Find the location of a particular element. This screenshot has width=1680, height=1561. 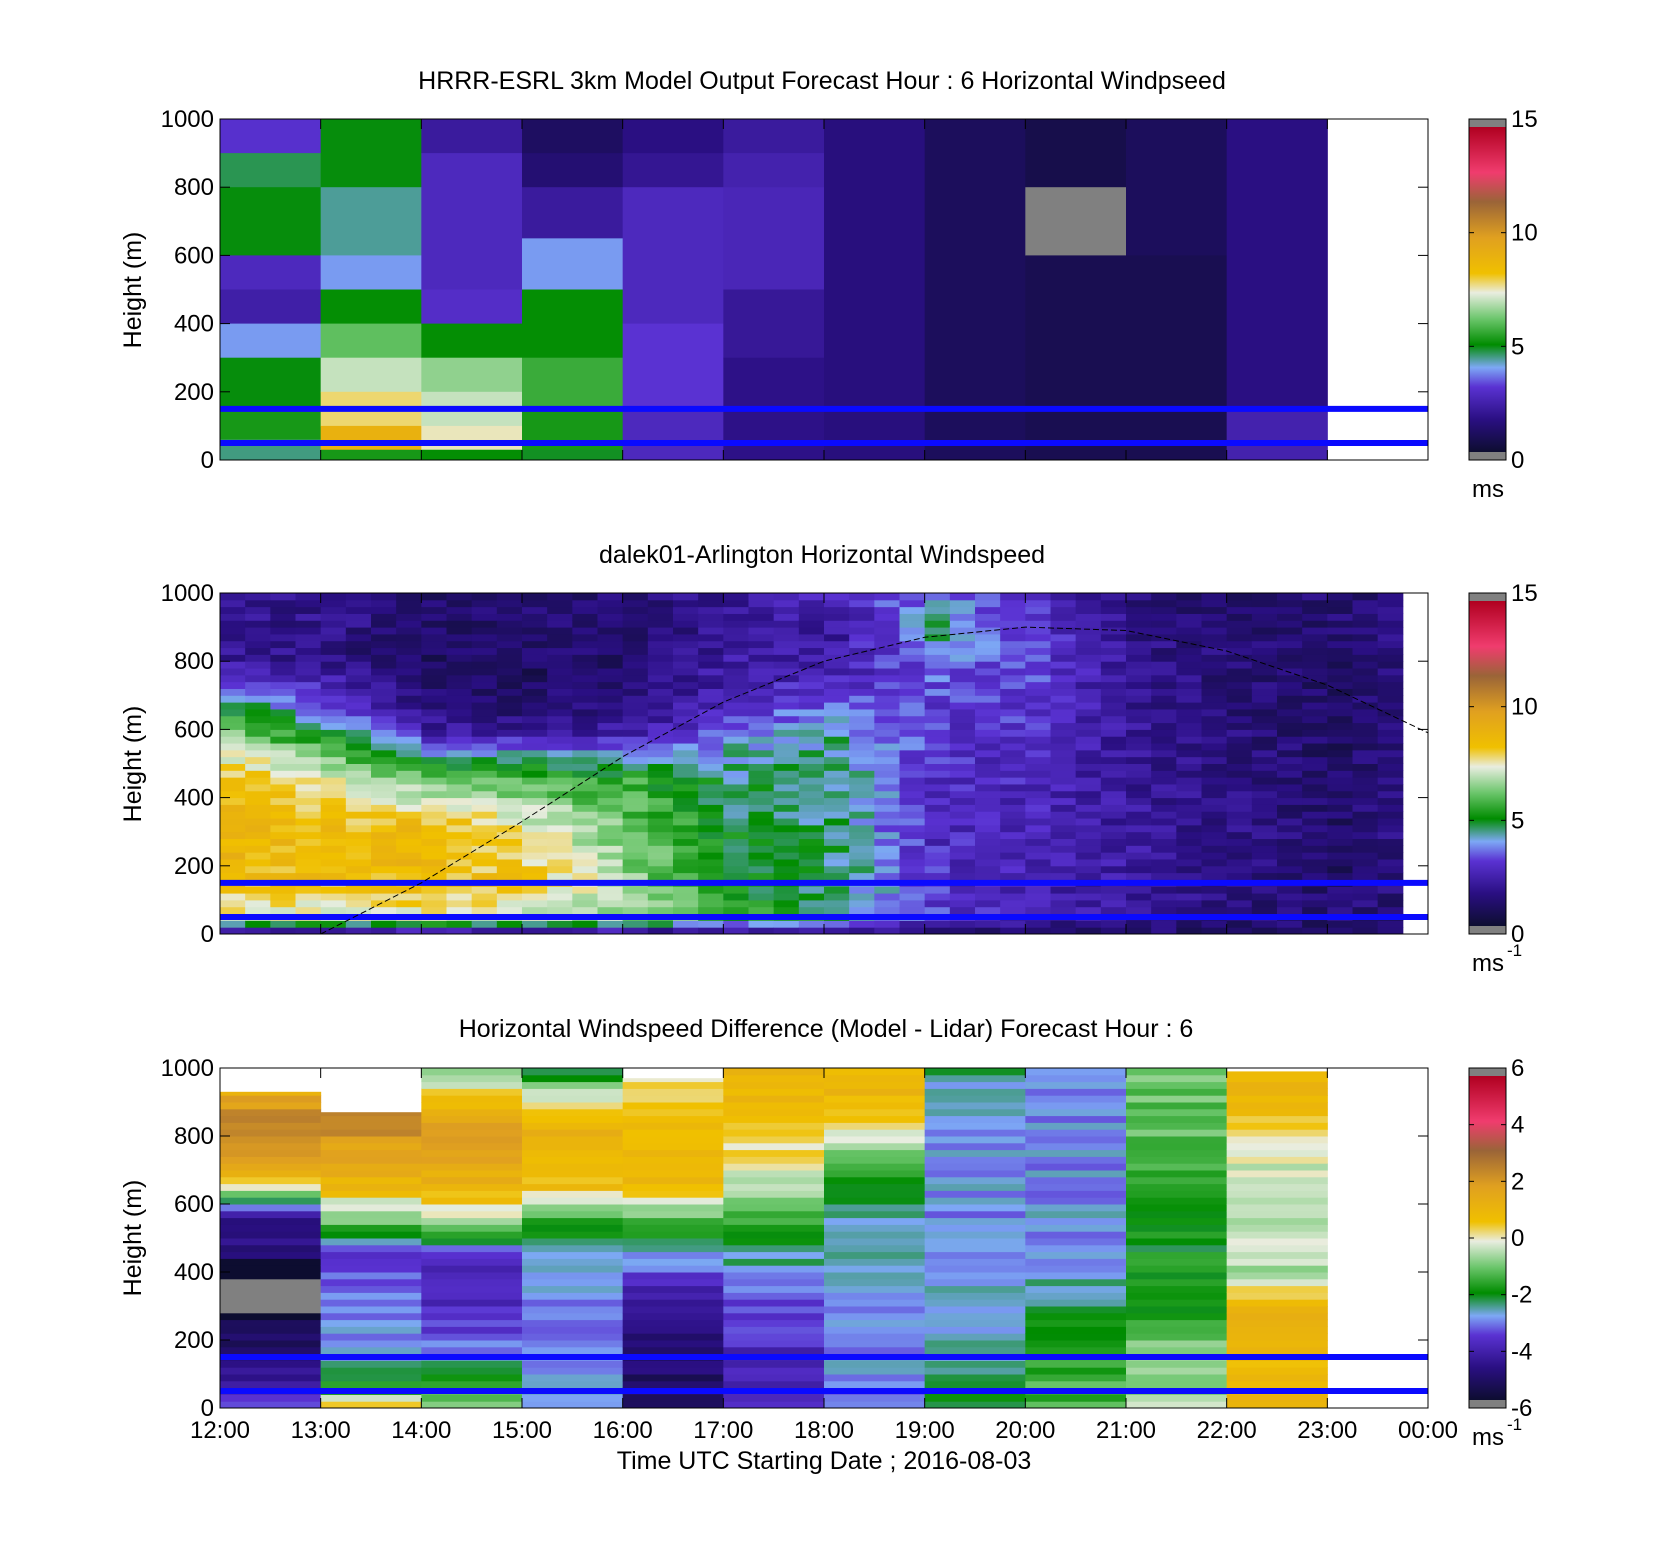

lidar-y-tick-label: 400 is located at coordinates (194, 798).